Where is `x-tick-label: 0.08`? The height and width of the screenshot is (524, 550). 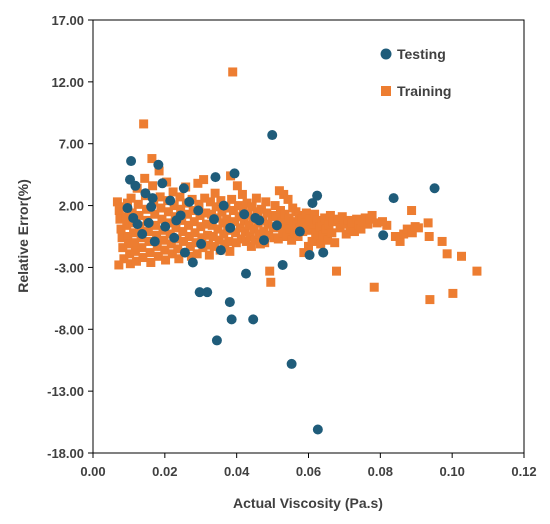 x-tick-label: 0.08 is located at coordinates (380, 471).